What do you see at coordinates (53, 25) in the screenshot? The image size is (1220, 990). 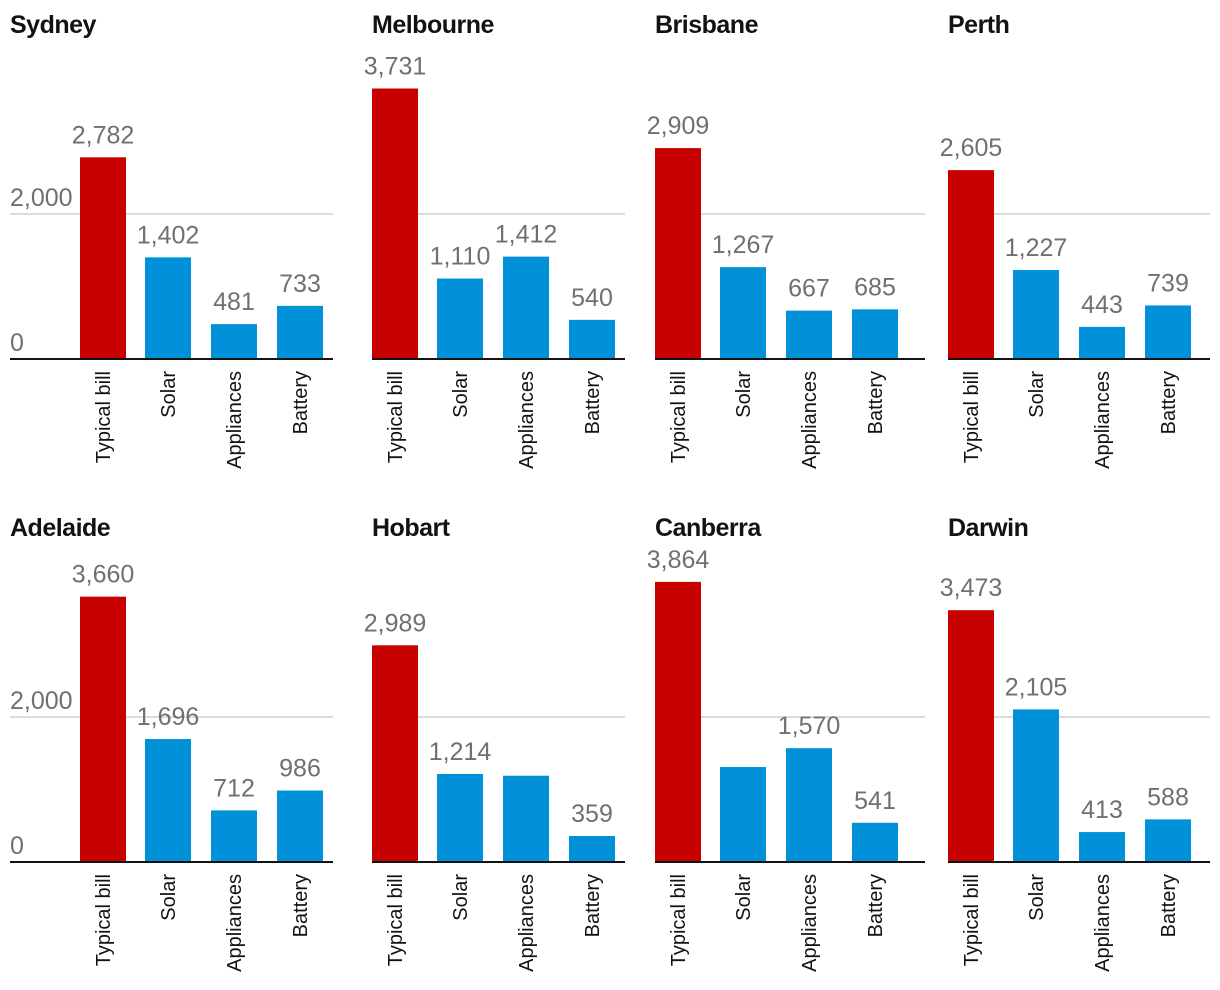 I see `panel-title: Sydney` at bounding box center [53, 25].